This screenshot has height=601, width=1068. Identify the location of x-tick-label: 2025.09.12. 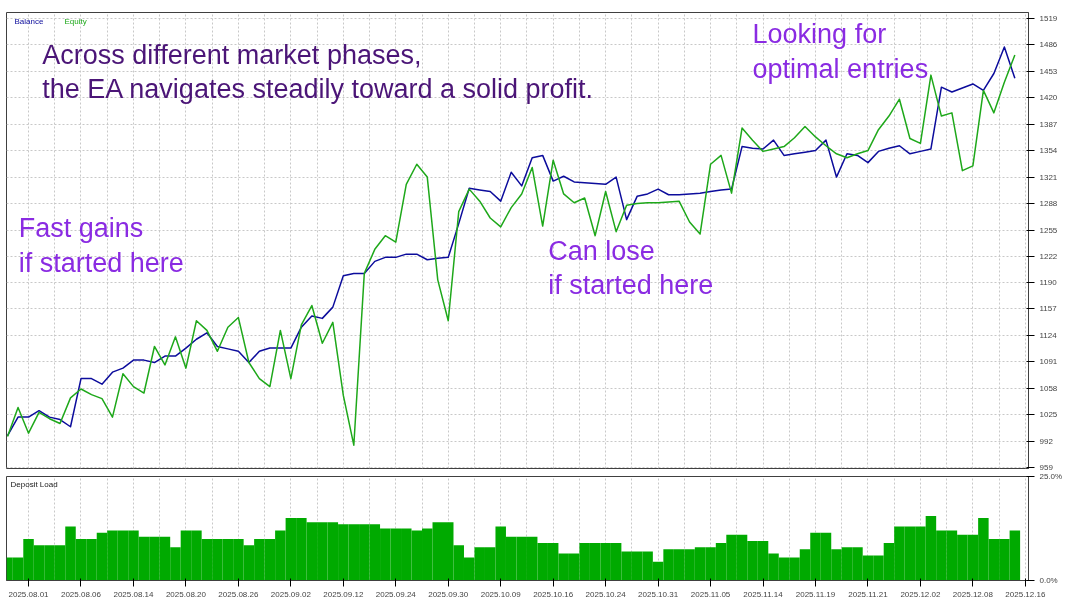
(343, 594).